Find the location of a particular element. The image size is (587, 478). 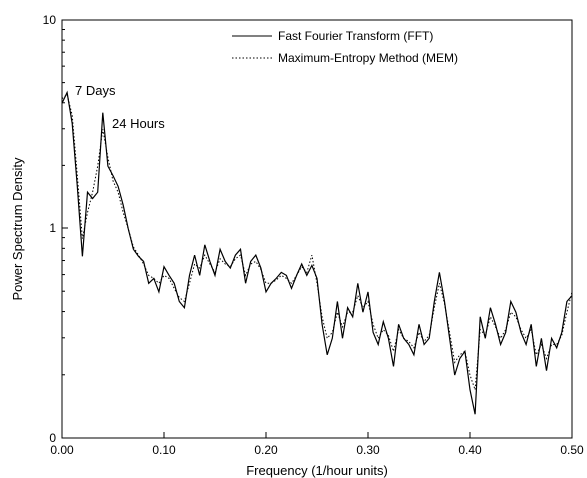

annotation-label: 7 Days is located at coordinates (95, 90).